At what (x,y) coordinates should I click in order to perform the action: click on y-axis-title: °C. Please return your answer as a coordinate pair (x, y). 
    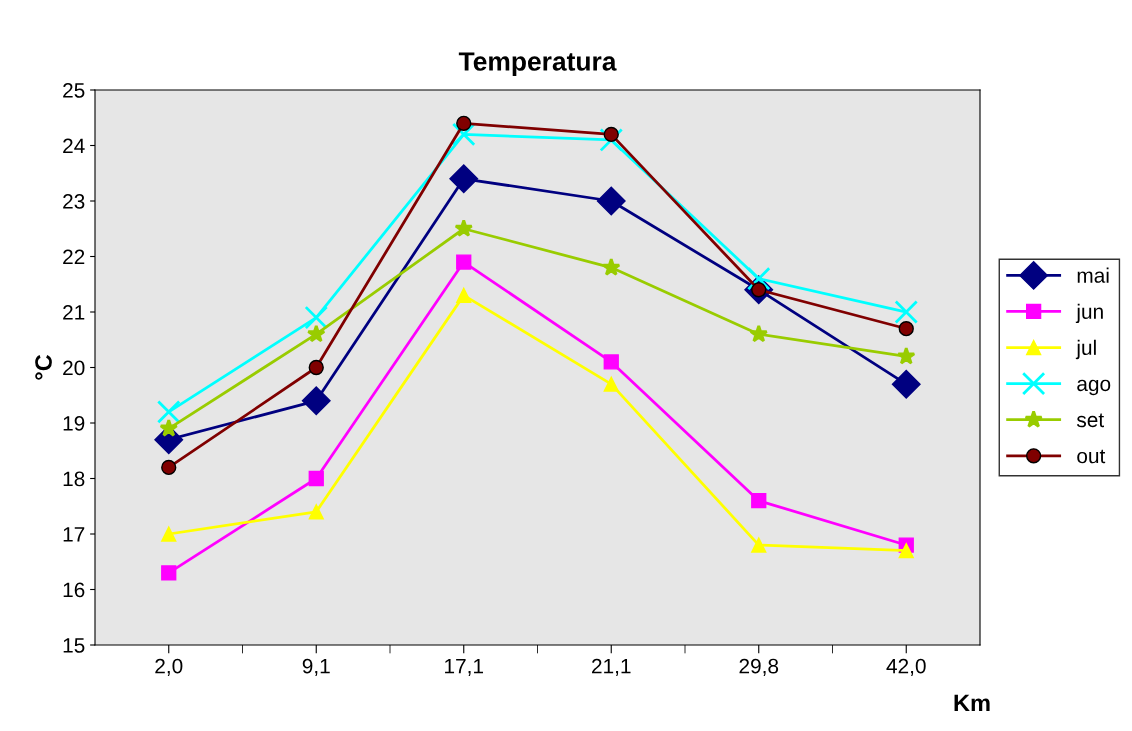
    Looking at the image, I should click on (43, 367).